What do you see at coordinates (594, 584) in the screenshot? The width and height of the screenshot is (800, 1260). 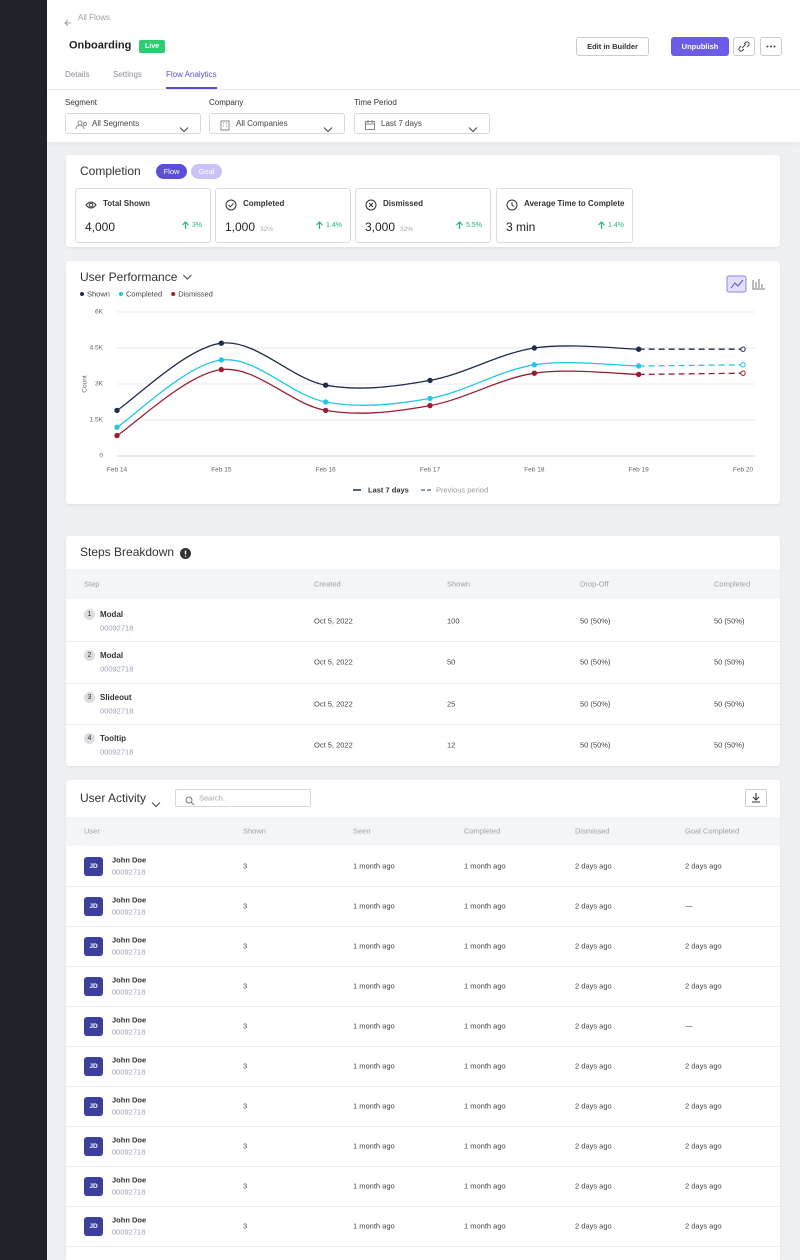 I see `column-header: Drop-Off` at bounding box center [594, 584].